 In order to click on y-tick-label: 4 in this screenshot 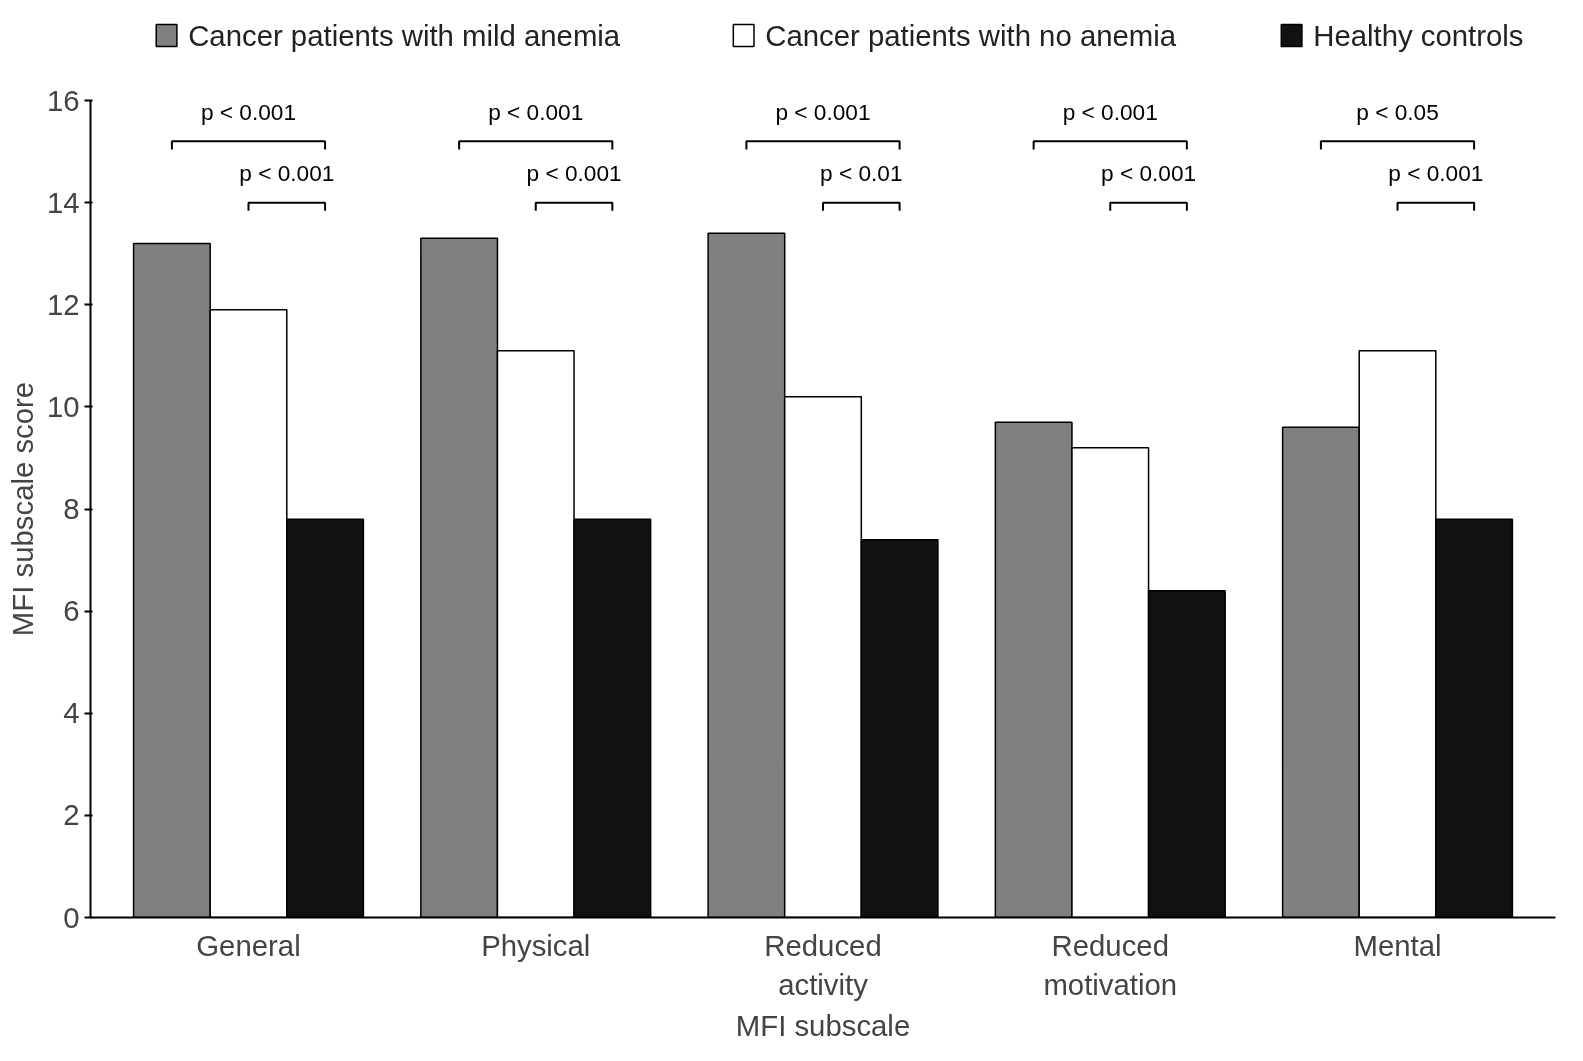, I will do `click(71, 713)`.